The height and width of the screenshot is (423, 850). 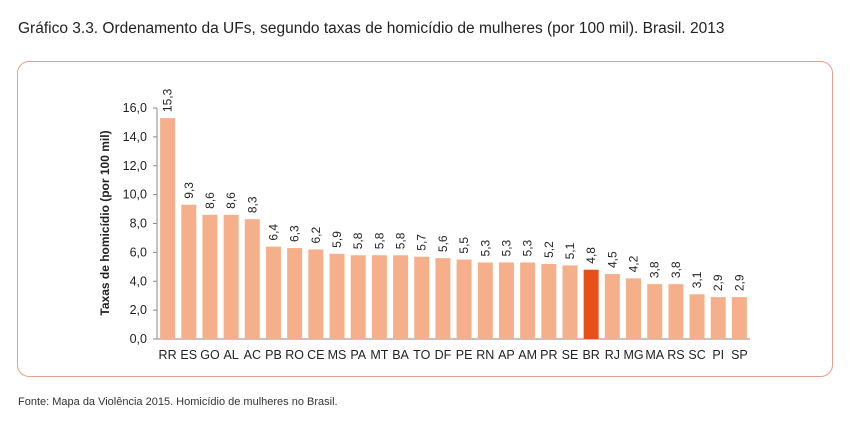 I want to click on x-tick-label: SP, so click(x=739, y=355).